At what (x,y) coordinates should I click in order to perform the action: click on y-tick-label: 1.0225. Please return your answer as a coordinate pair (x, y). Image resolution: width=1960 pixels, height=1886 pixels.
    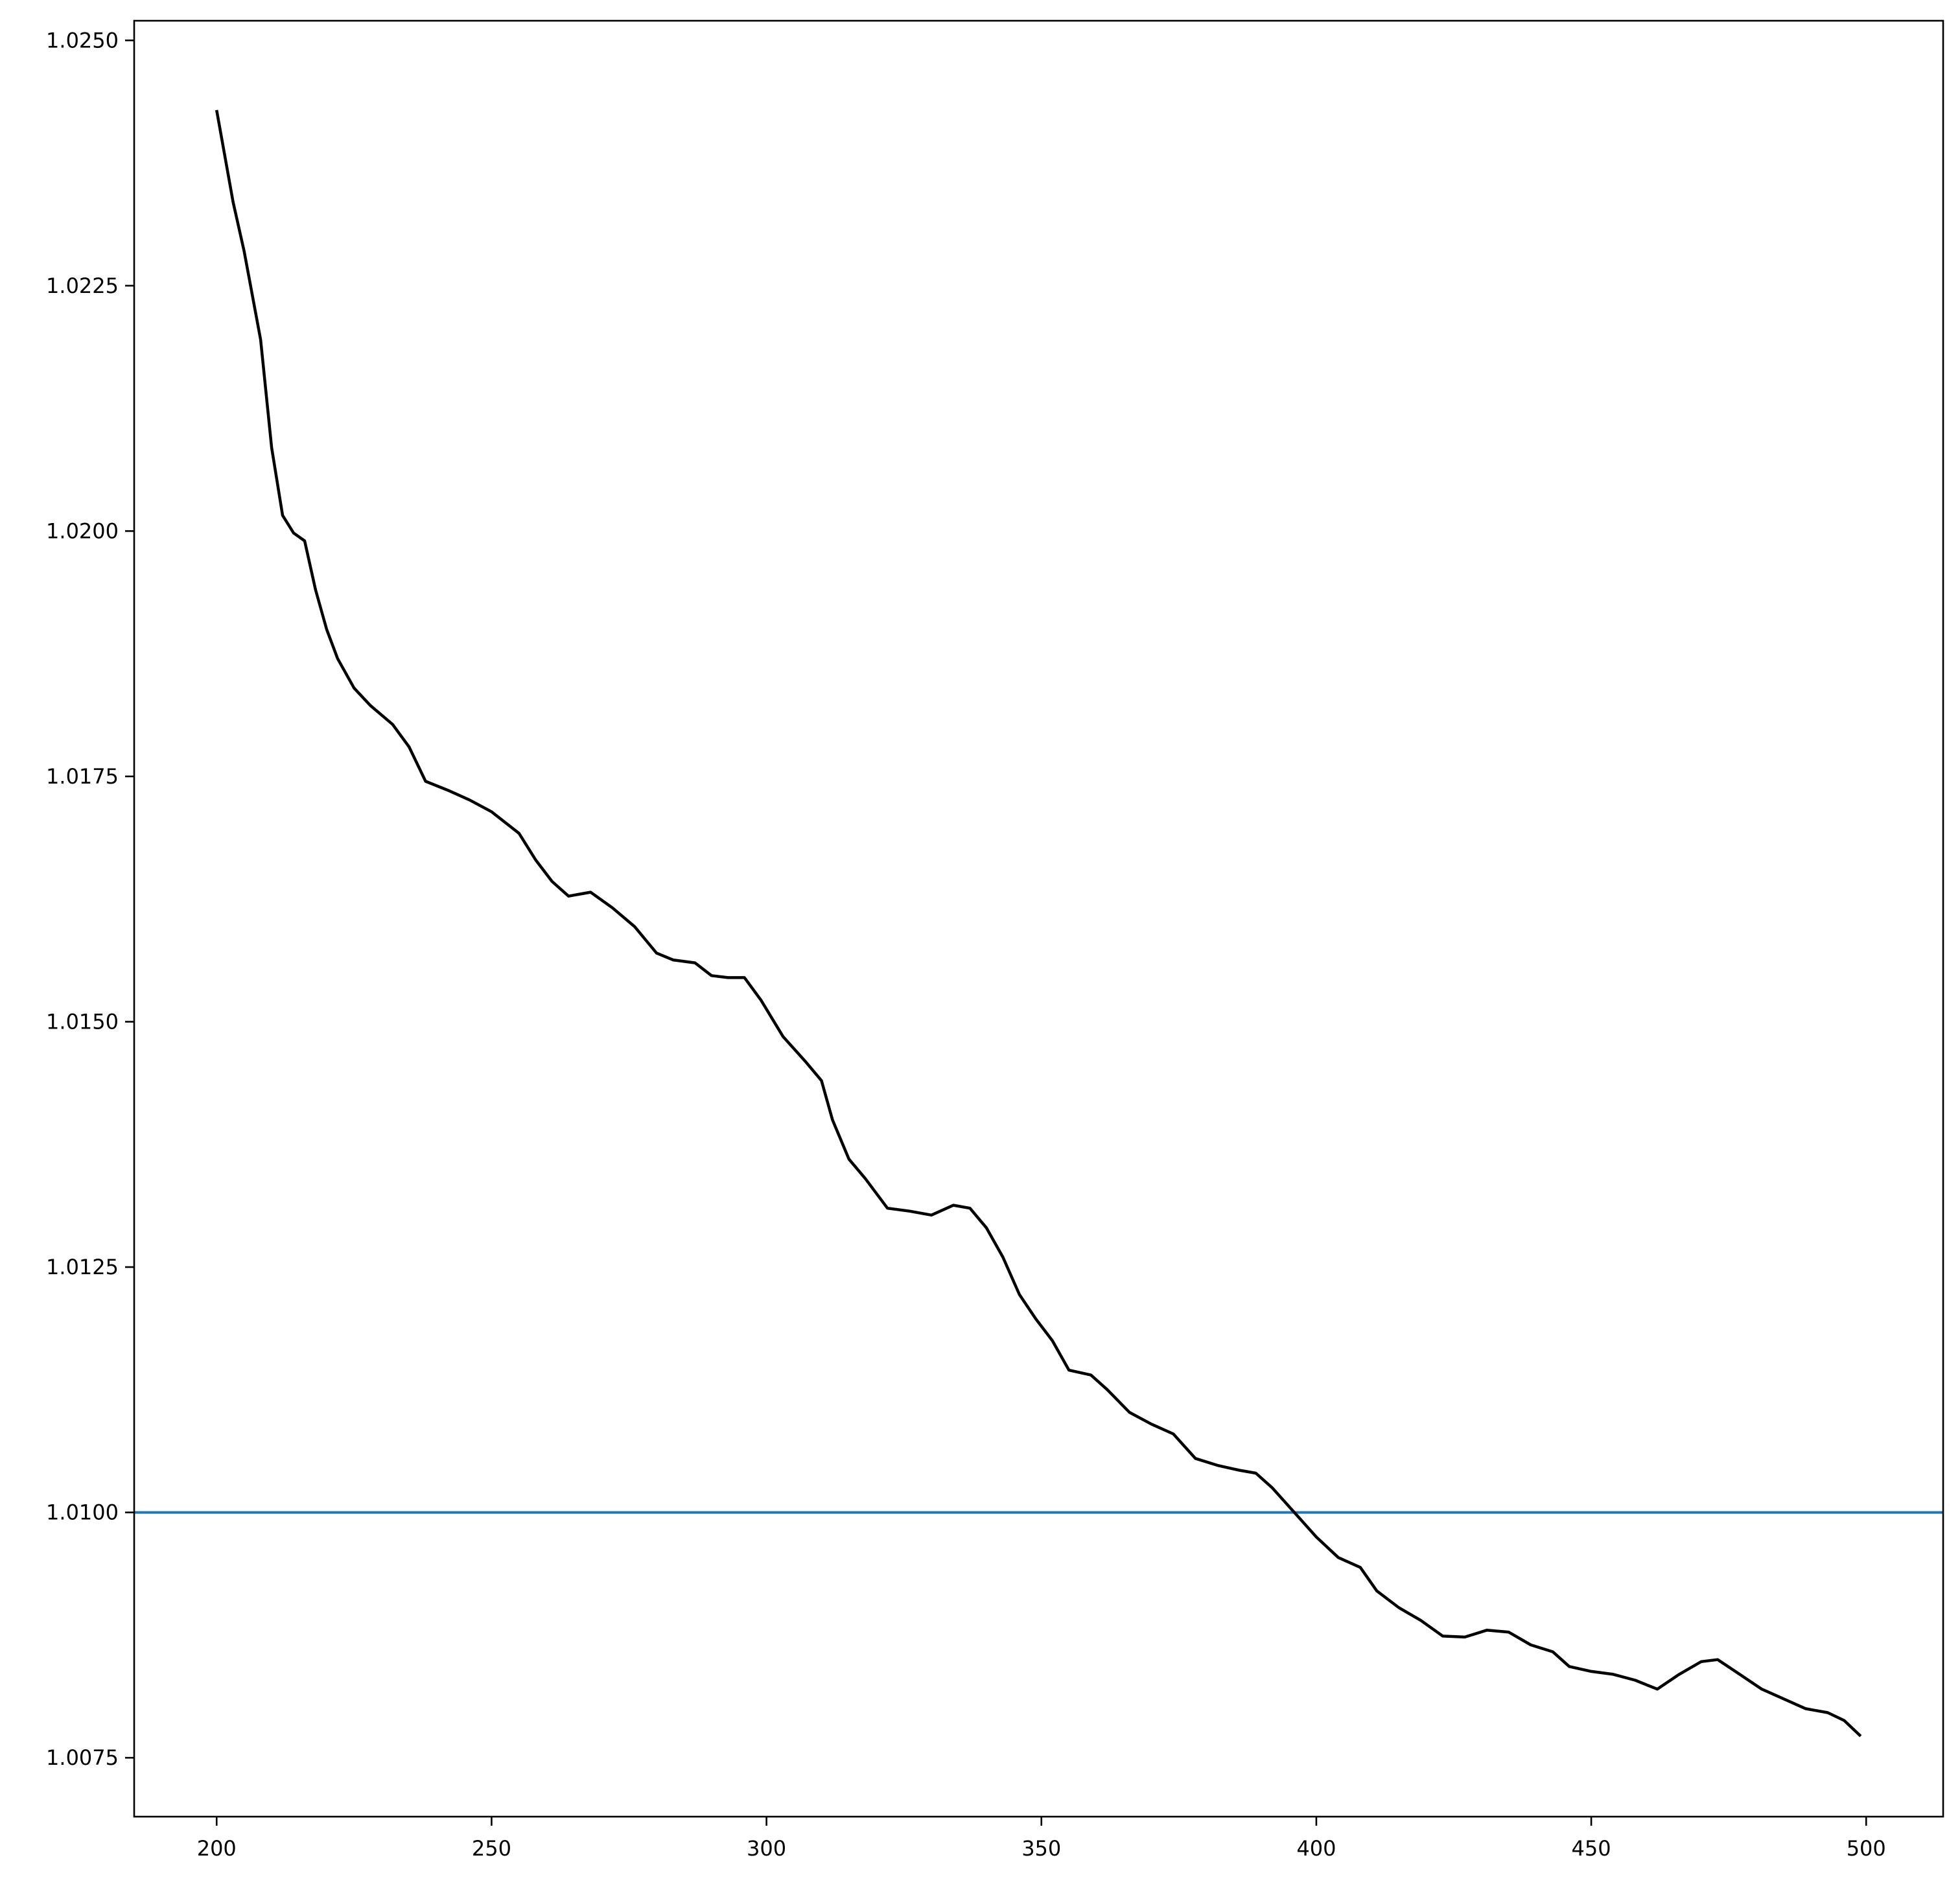
    Looking at the image, I should click on (82, 286).